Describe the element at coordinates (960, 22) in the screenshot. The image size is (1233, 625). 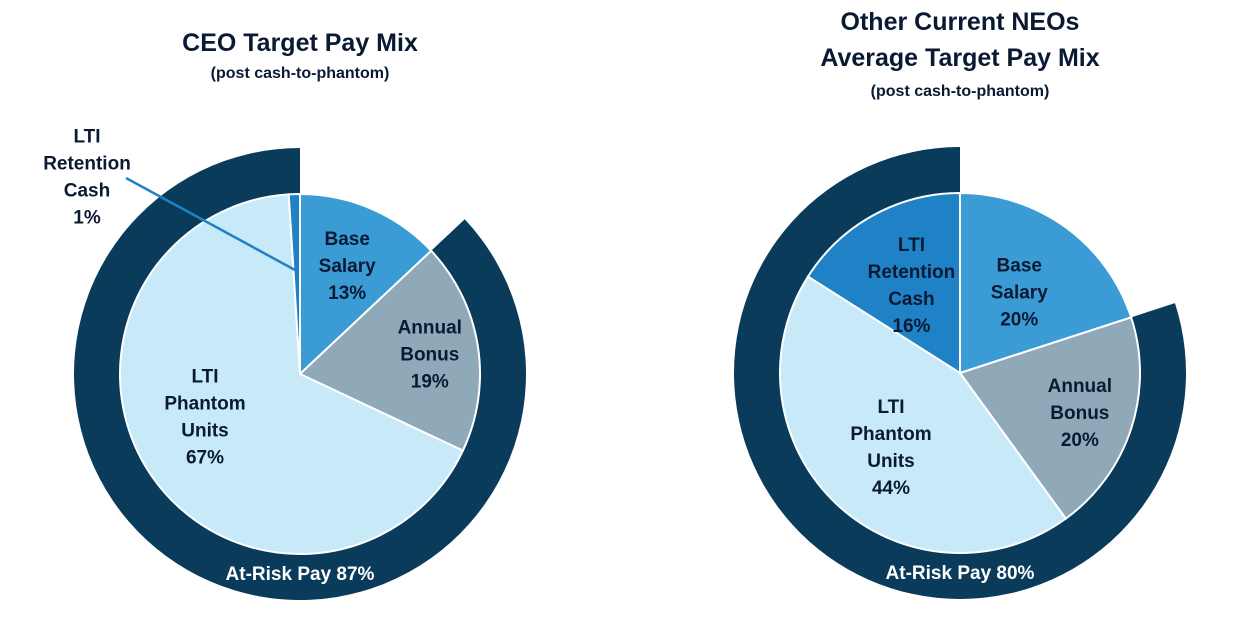
I see `chart-2-title-line-1: Other Current NEOs` at that location.